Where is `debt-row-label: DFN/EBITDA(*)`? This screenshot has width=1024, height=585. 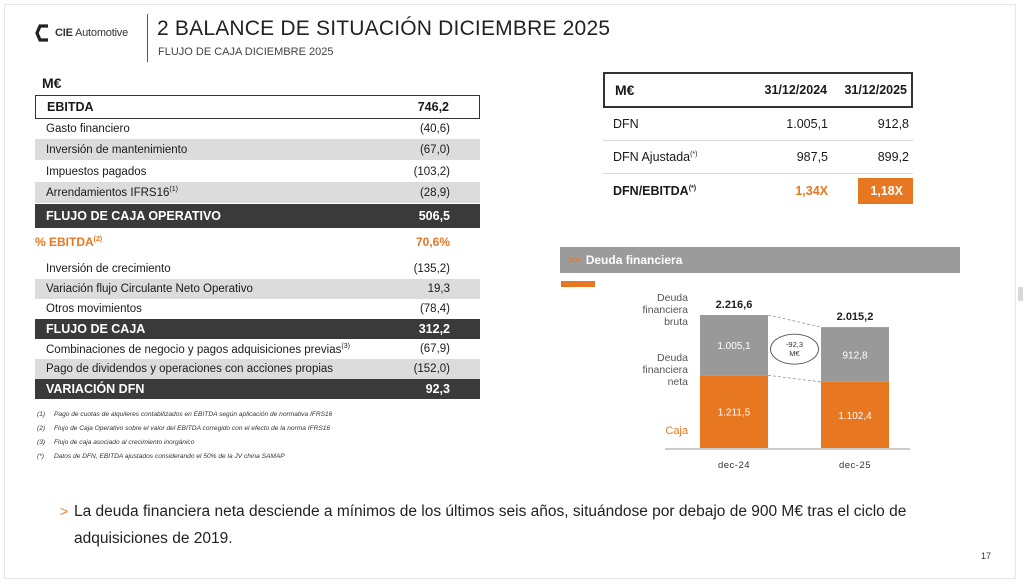 debt-row-label: DFN/EBITDA(*) is located at coordinates (655, 190).